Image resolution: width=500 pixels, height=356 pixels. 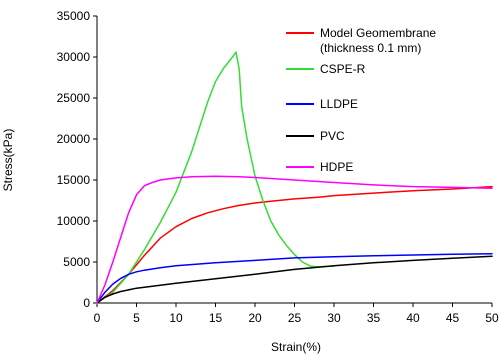 What do you see at coordinates (74, 221) in the screenshot?
I see `y-tick-label: 10000` at bounding box center [74, 221].